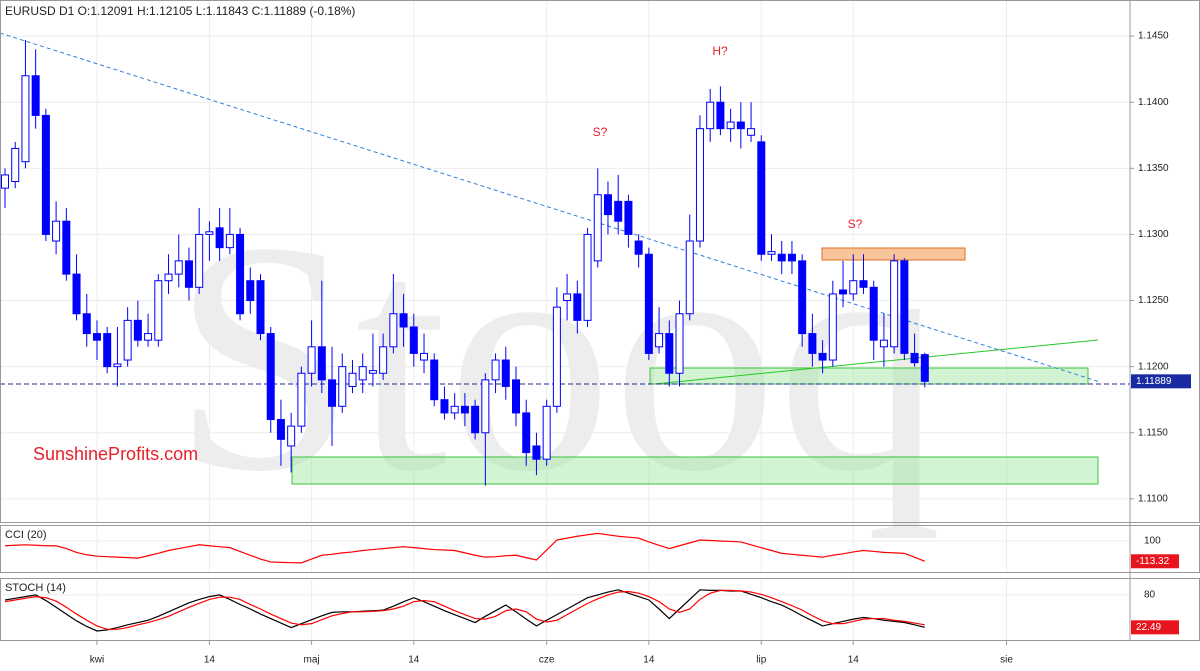 This screenshot has height=671, width=1200. What do you see at coordinates (761, 660) in the screenshot?
I see `x-tick-label: lip` at bounding box center [761, 660].